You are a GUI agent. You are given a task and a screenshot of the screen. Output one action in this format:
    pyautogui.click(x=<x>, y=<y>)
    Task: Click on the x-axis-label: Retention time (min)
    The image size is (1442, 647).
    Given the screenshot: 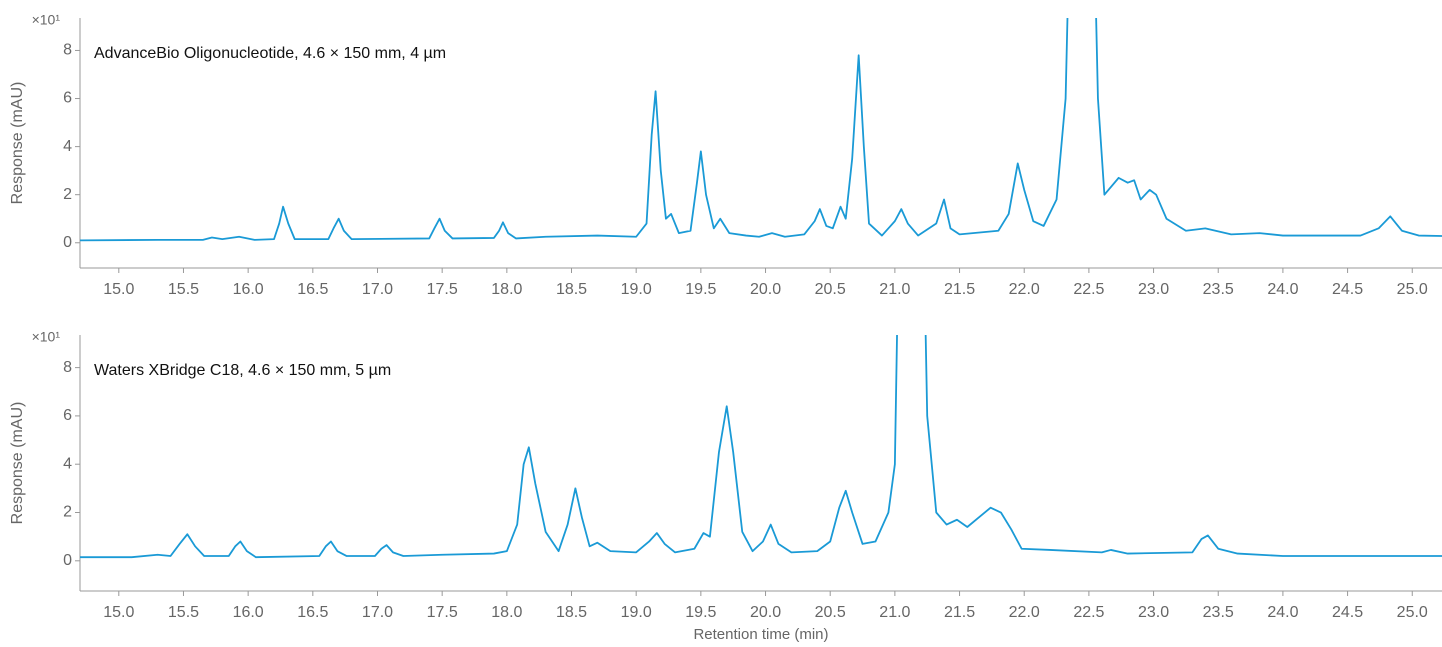 What is the action you would take?
    pyautogui.click(x=760, y=634)
    